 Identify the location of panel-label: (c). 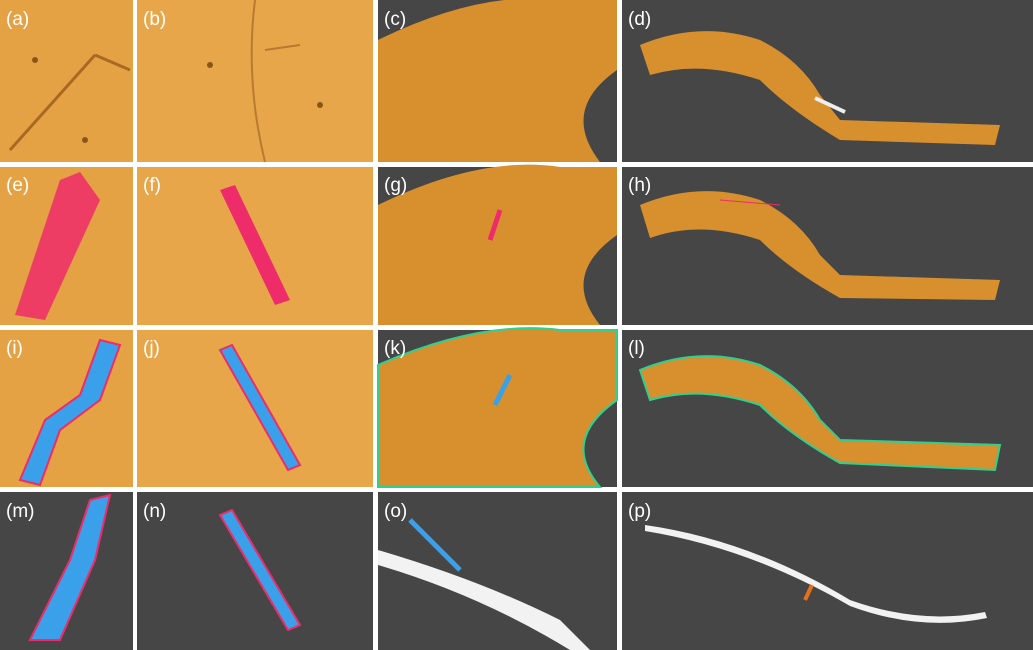
(395, 19).